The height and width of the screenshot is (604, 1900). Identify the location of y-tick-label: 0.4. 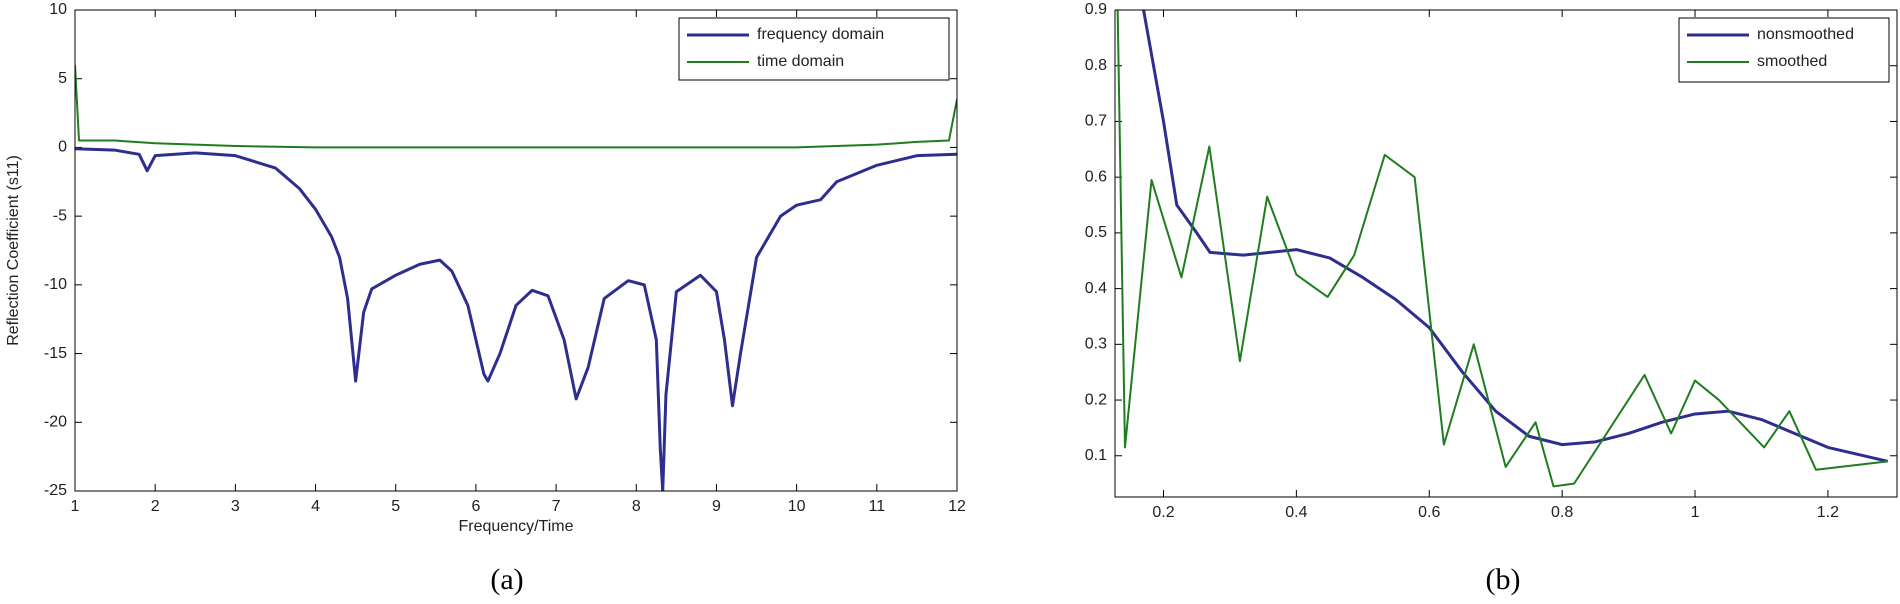
(1096, 288).